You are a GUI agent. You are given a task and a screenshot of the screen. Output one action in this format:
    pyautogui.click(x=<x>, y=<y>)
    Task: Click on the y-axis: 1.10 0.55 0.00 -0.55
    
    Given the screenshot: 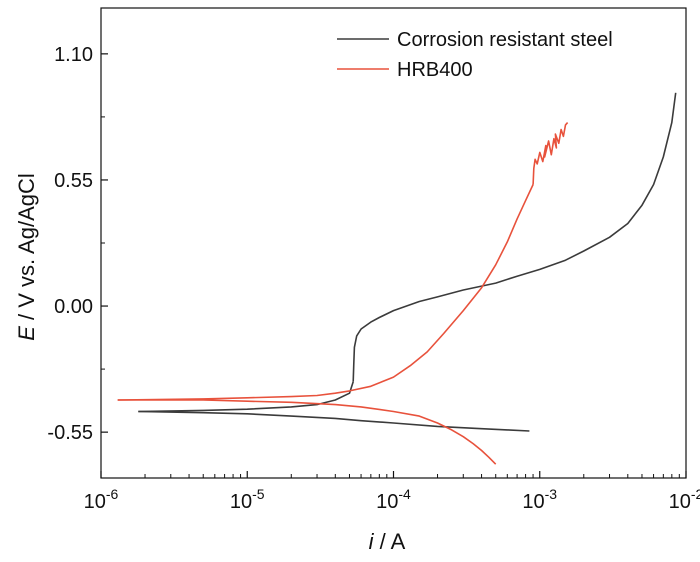 What is the action you would take?
    pyautogui.click(x=77, y=244)
    